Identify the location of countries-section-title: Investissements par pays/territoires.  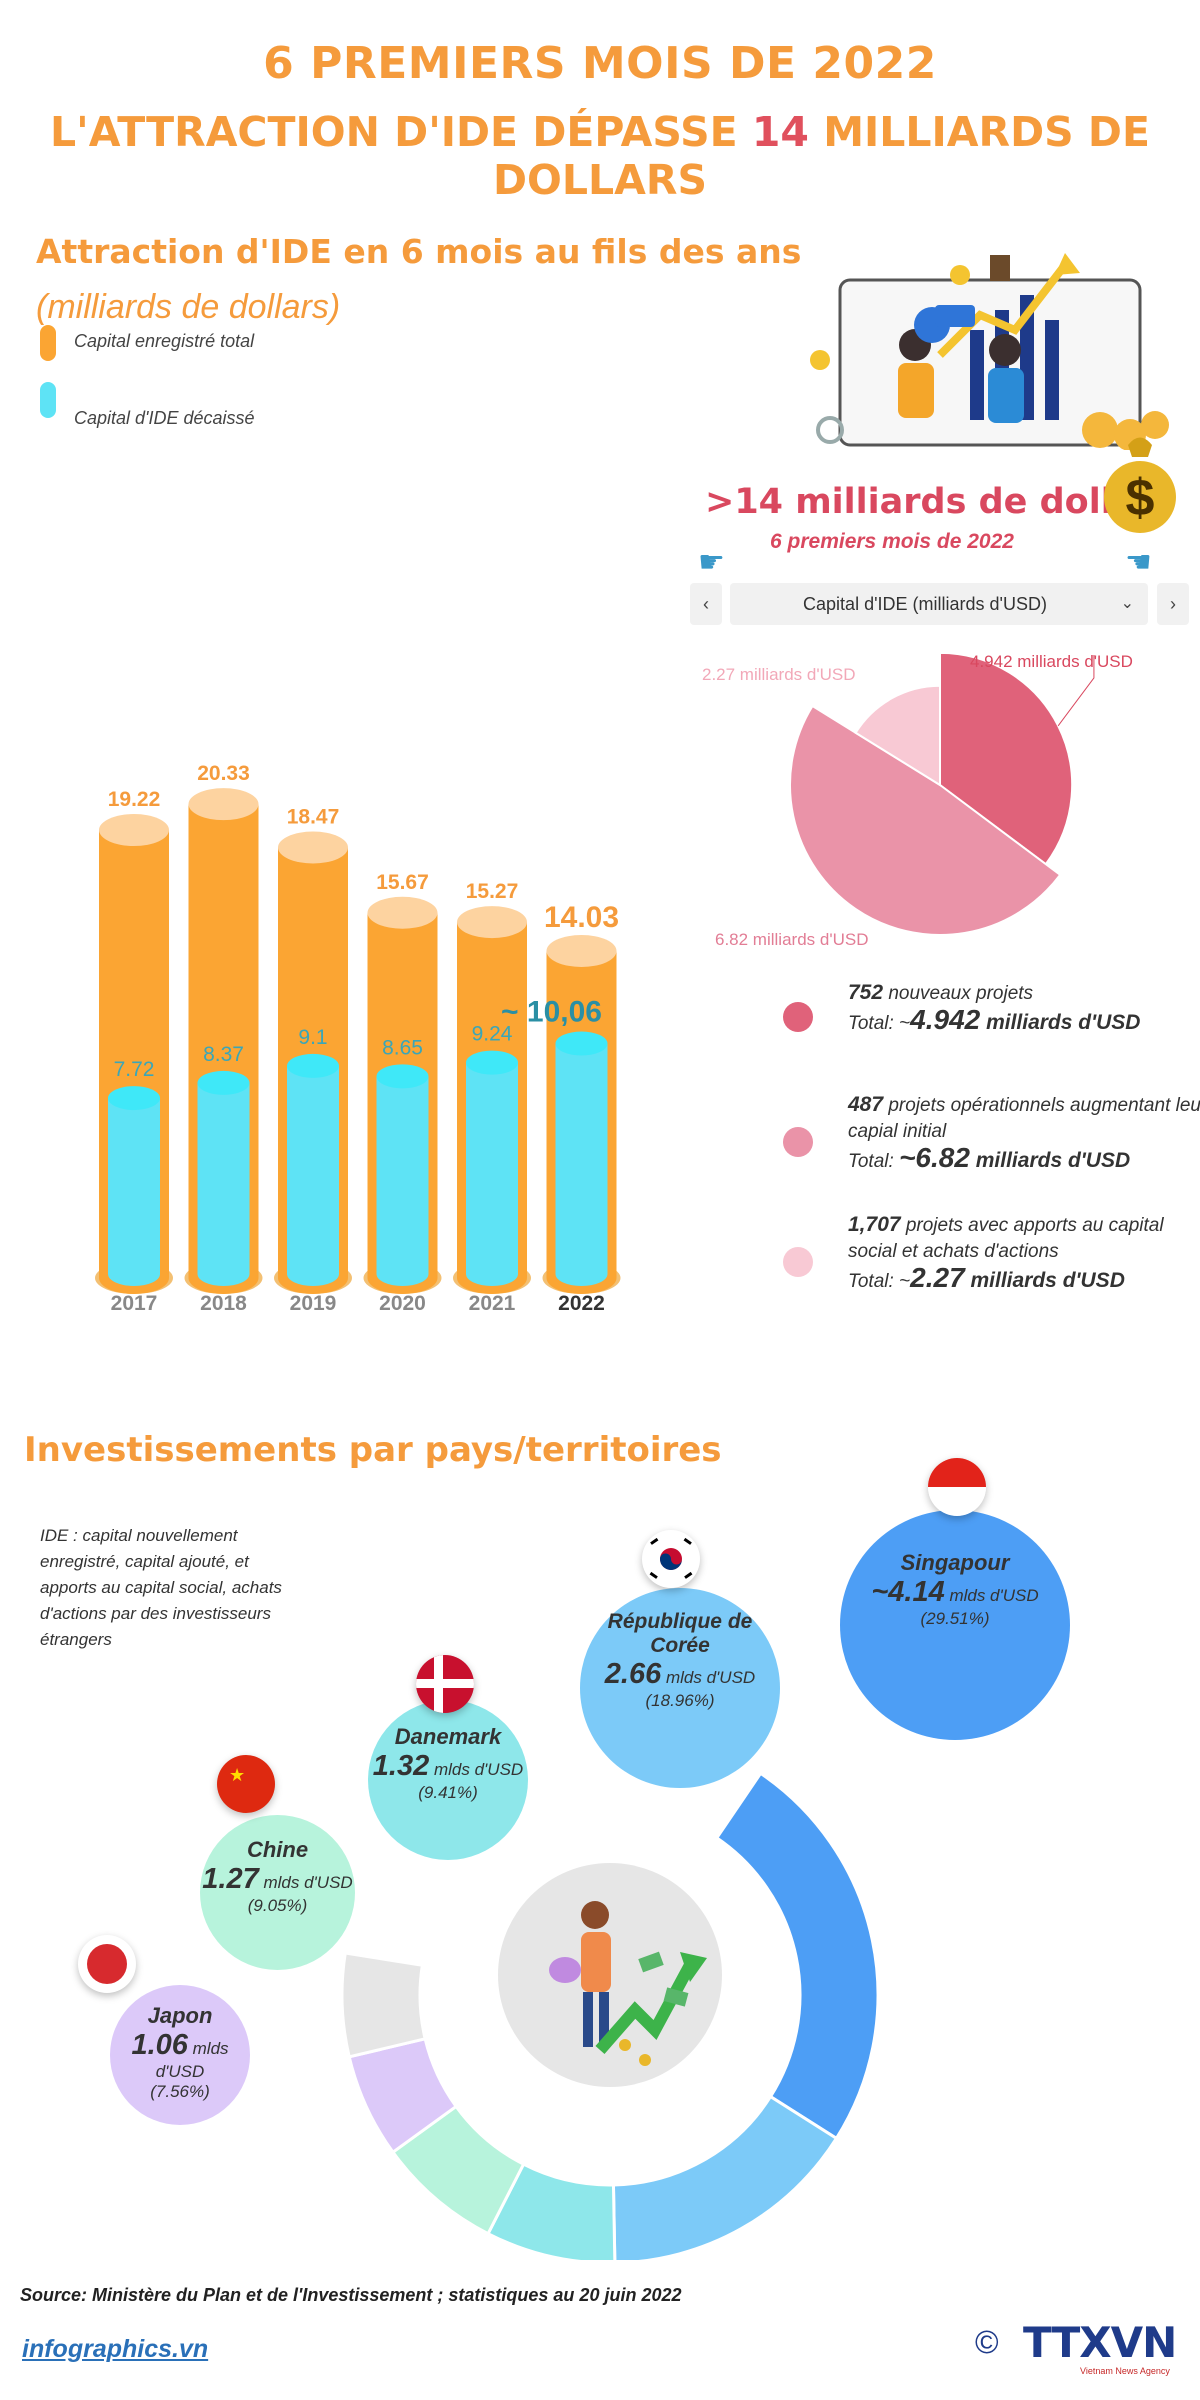
(373, 1450).